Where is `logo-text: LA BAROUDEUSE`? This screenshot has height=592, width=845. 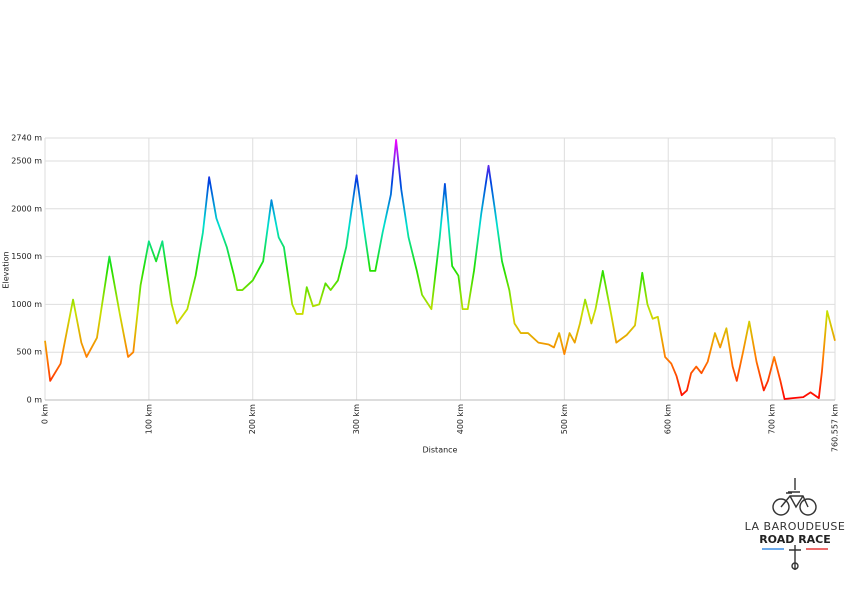
logo-text: LA BAROUDEUSE is located at coordinates (795, 526).